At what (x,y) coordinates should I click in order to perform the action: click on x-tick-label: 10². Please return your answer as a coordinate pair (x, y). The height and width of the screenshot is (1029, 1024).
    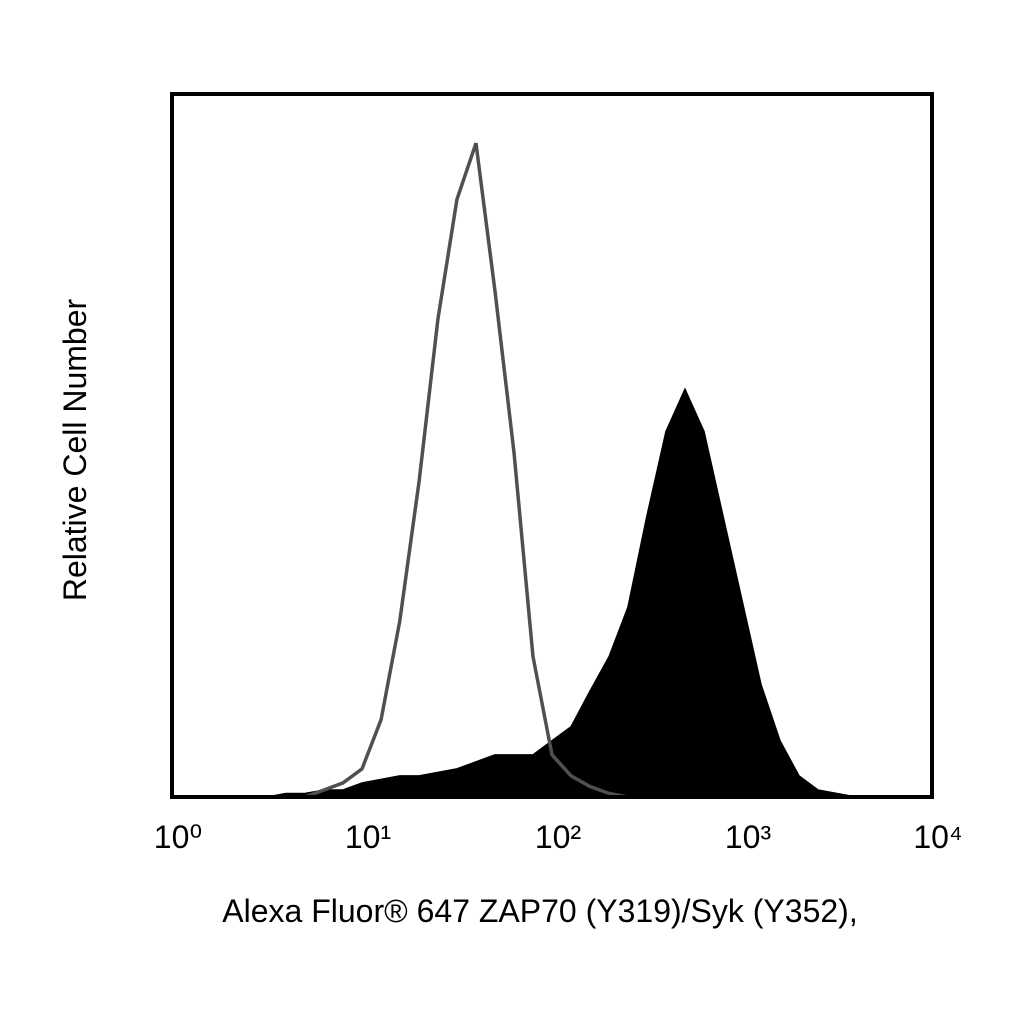
    Looking at the image, I should click on (558, 837).